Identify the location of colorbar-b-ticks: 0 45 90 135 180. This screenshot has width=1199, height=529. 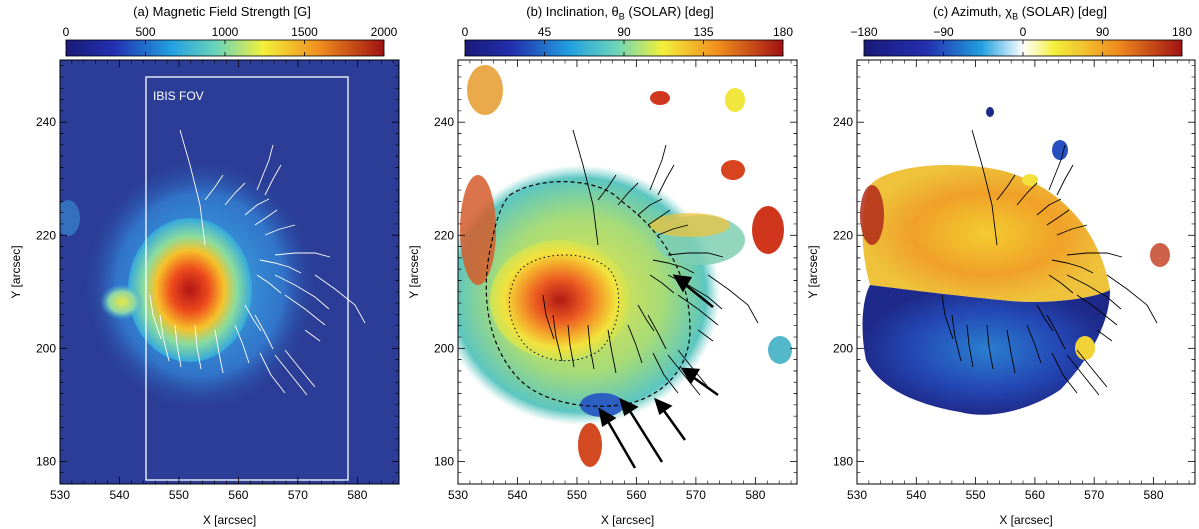
(627, 40).